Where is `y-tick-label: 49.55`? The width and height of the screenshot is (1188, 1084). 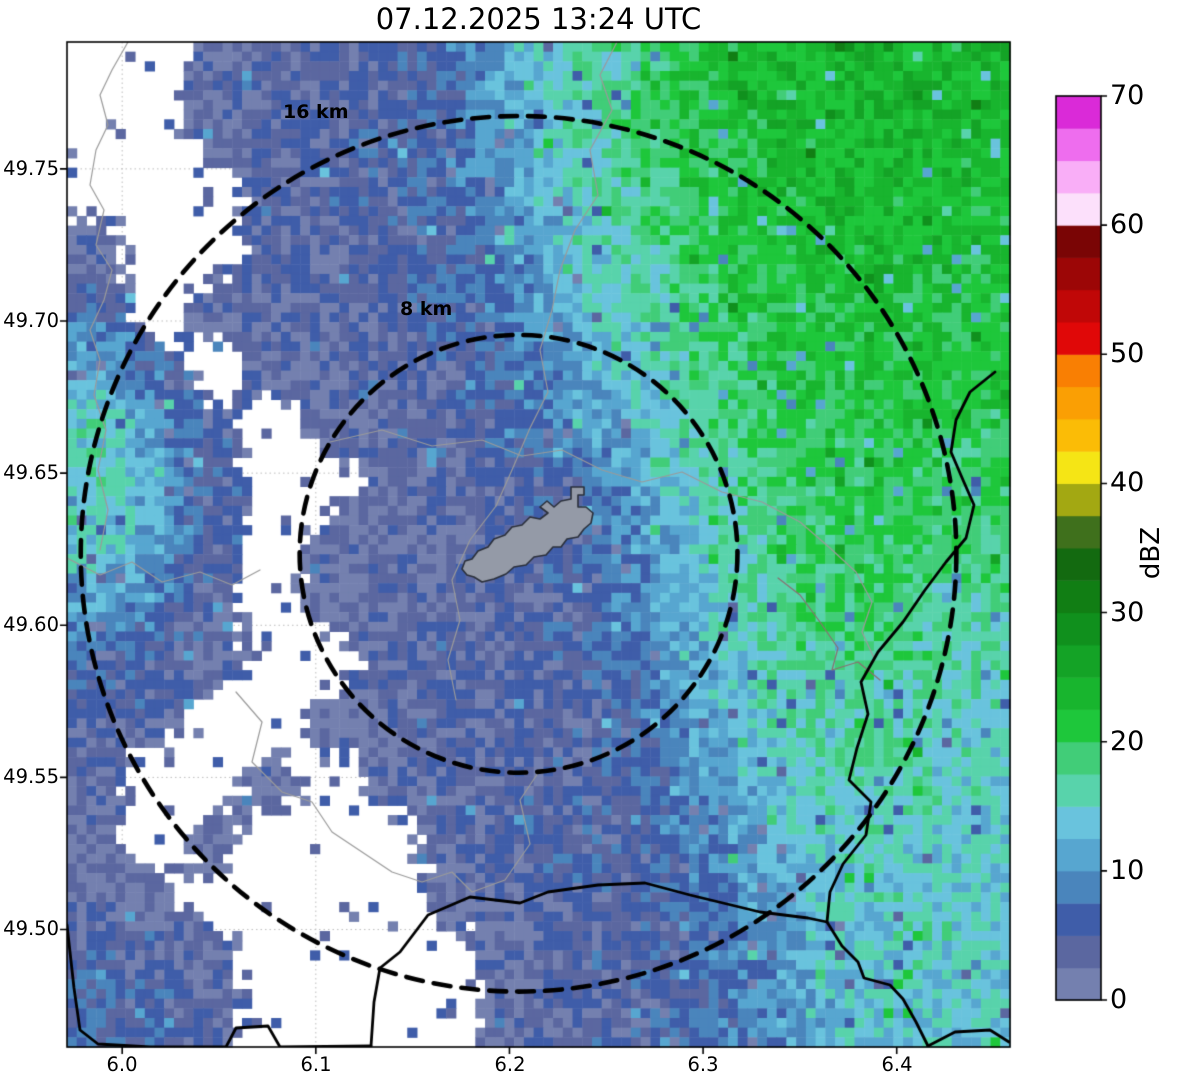
y-tick-label: 49.55 is located at coordinates (31, 776).